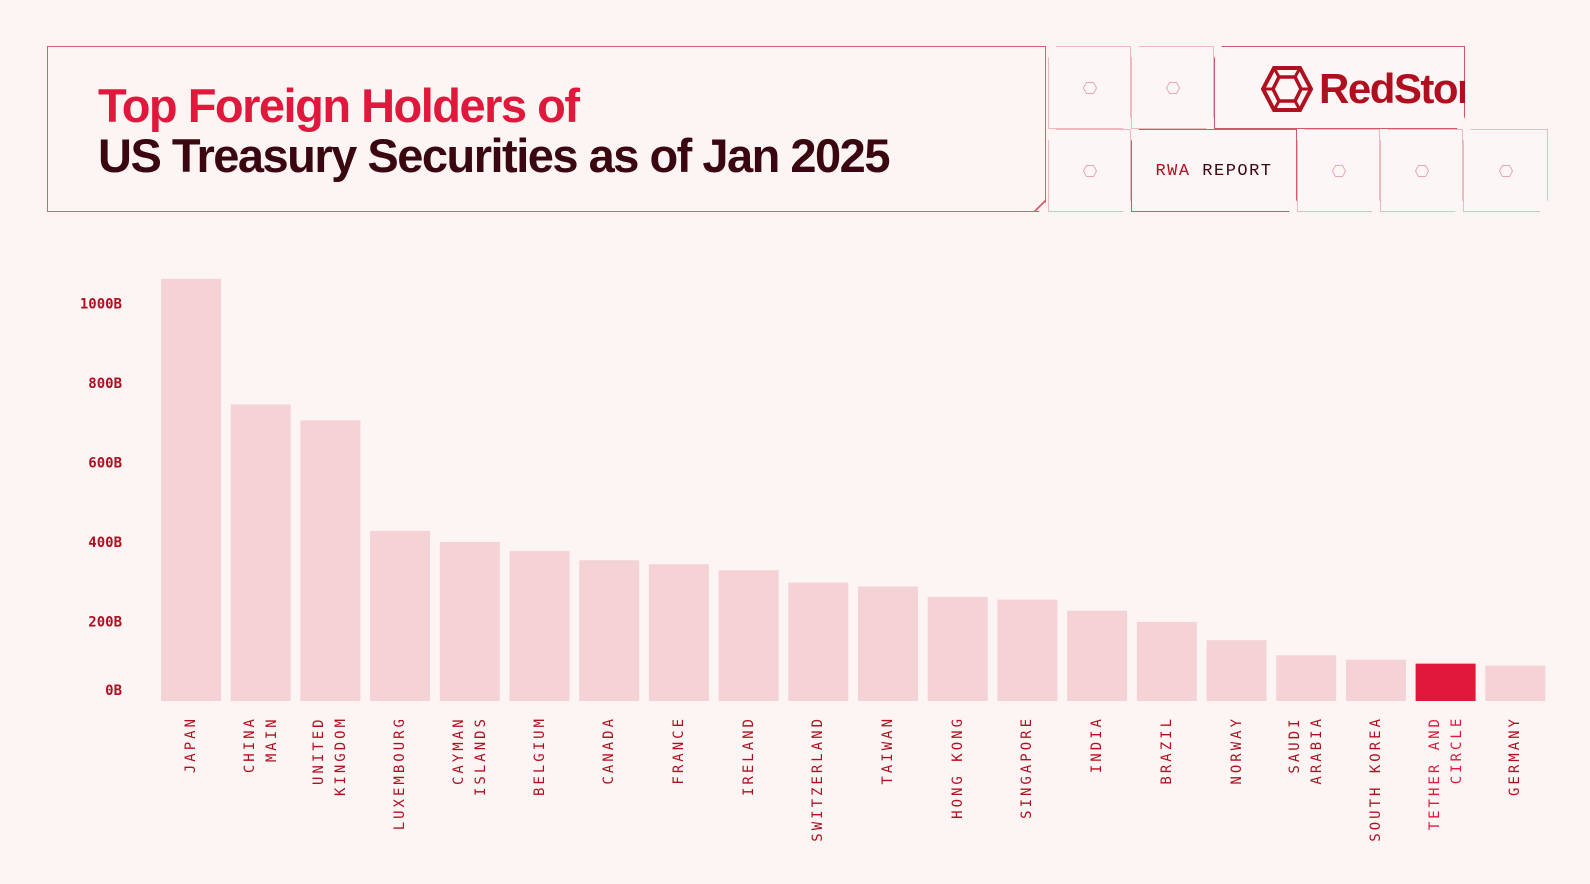 The height and width of the screenshot is (884, 1590). What do you see at coordinates (493, 155) in the screenshot?
I see `title-line-2: US Treasury Securities as of Jan 2025` at bounding box center [493, 155].